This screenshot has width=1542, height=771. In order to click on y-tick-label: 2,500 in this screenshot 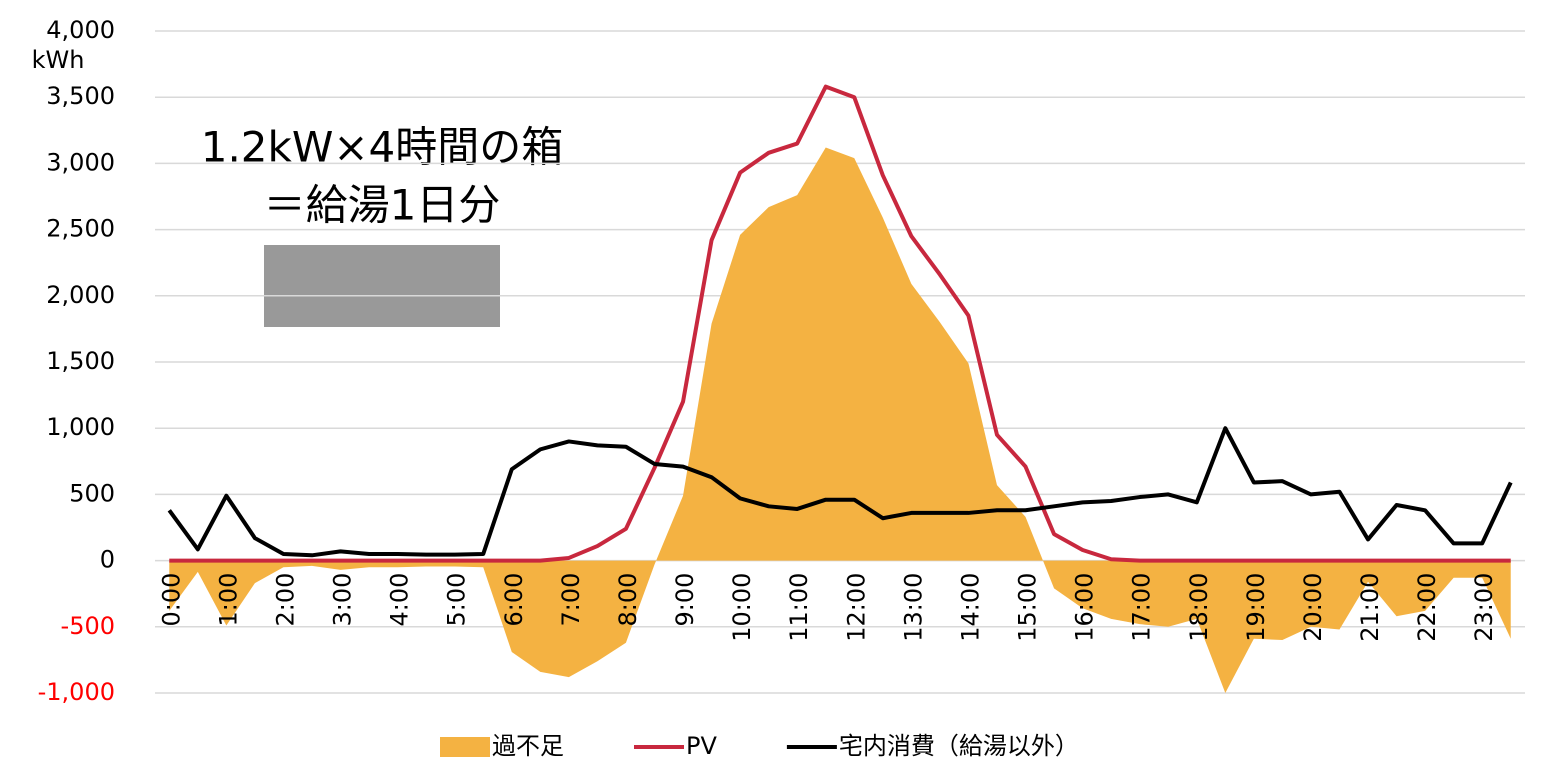, I will do `click(80, 229)`.